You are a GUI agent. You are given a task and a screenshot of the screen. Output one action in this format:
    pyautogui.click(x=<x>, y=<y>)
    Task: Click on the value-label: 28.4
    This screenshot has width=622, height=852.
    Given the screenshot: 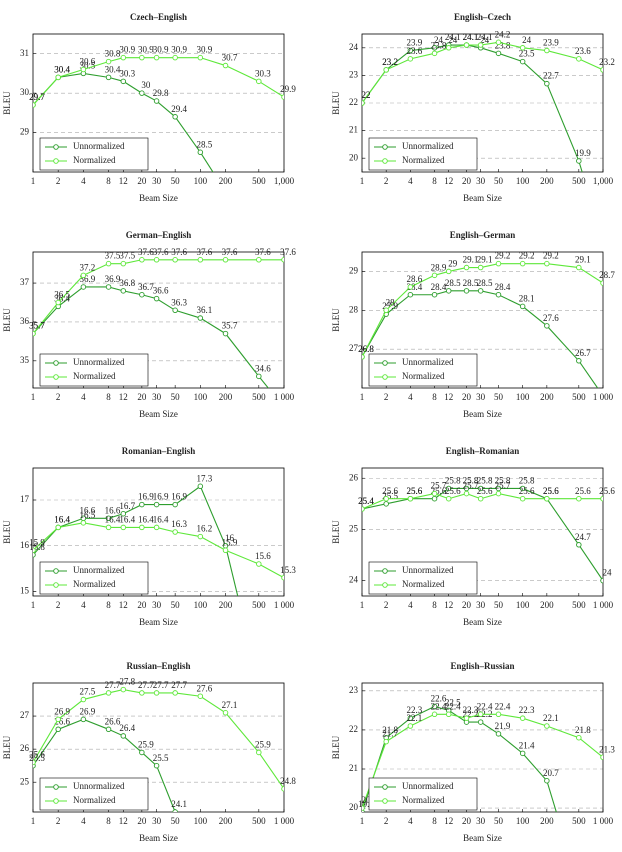 What is the action you would take?
    pyautogui.click(x=503, y=287)
    